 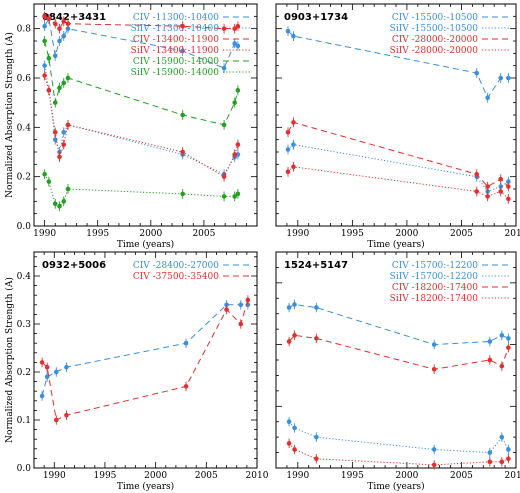 What do you see at coordinates (512, 234) in the screenshot?
I see `x-tick-label: 2010` at bounding box center [512, 234].